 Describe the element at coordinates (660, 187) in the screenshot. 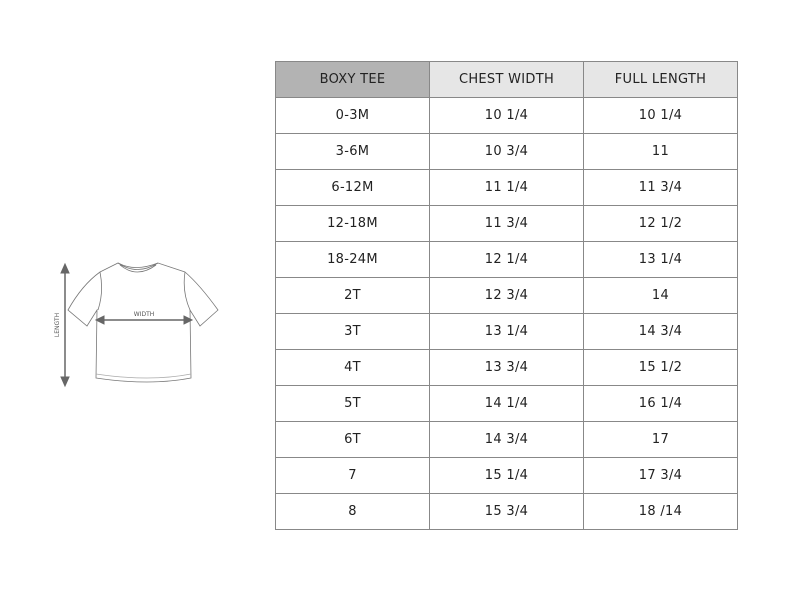

I see `full-length-cell: 11 3/4` at that location.